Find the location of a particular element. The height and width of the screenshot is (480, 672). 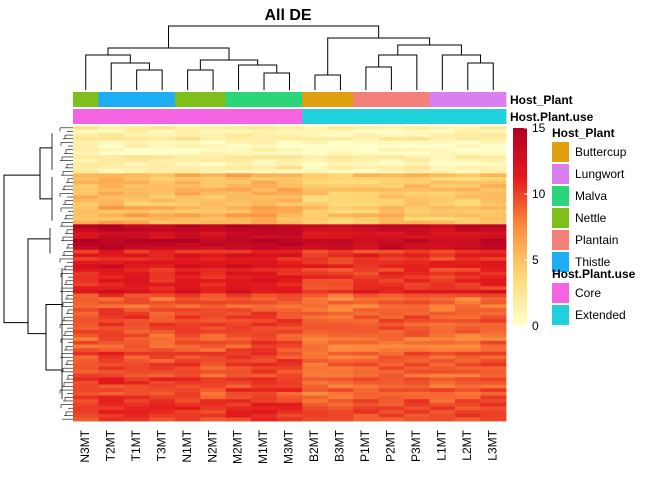

legend-label: Extended is located at coordinates (600, 315).